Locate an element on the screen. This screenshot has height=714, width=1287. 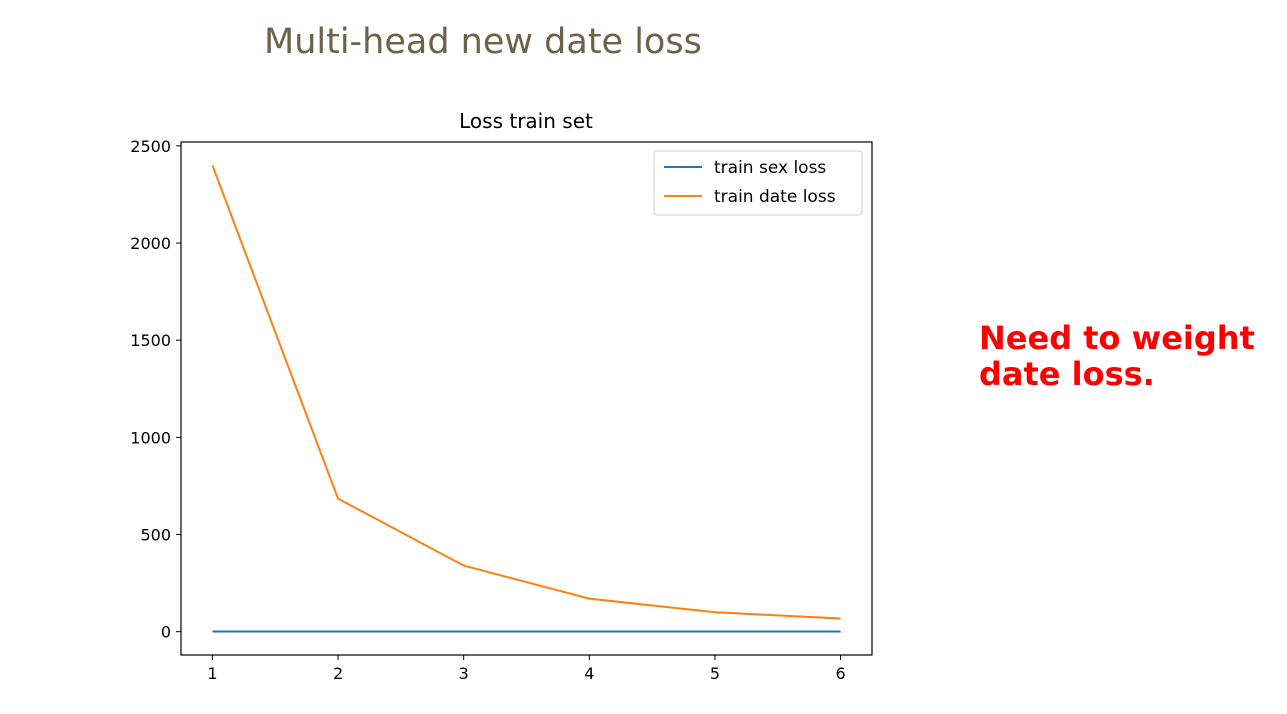
x-tick-label: 1 is located at coordinates (212, 673).